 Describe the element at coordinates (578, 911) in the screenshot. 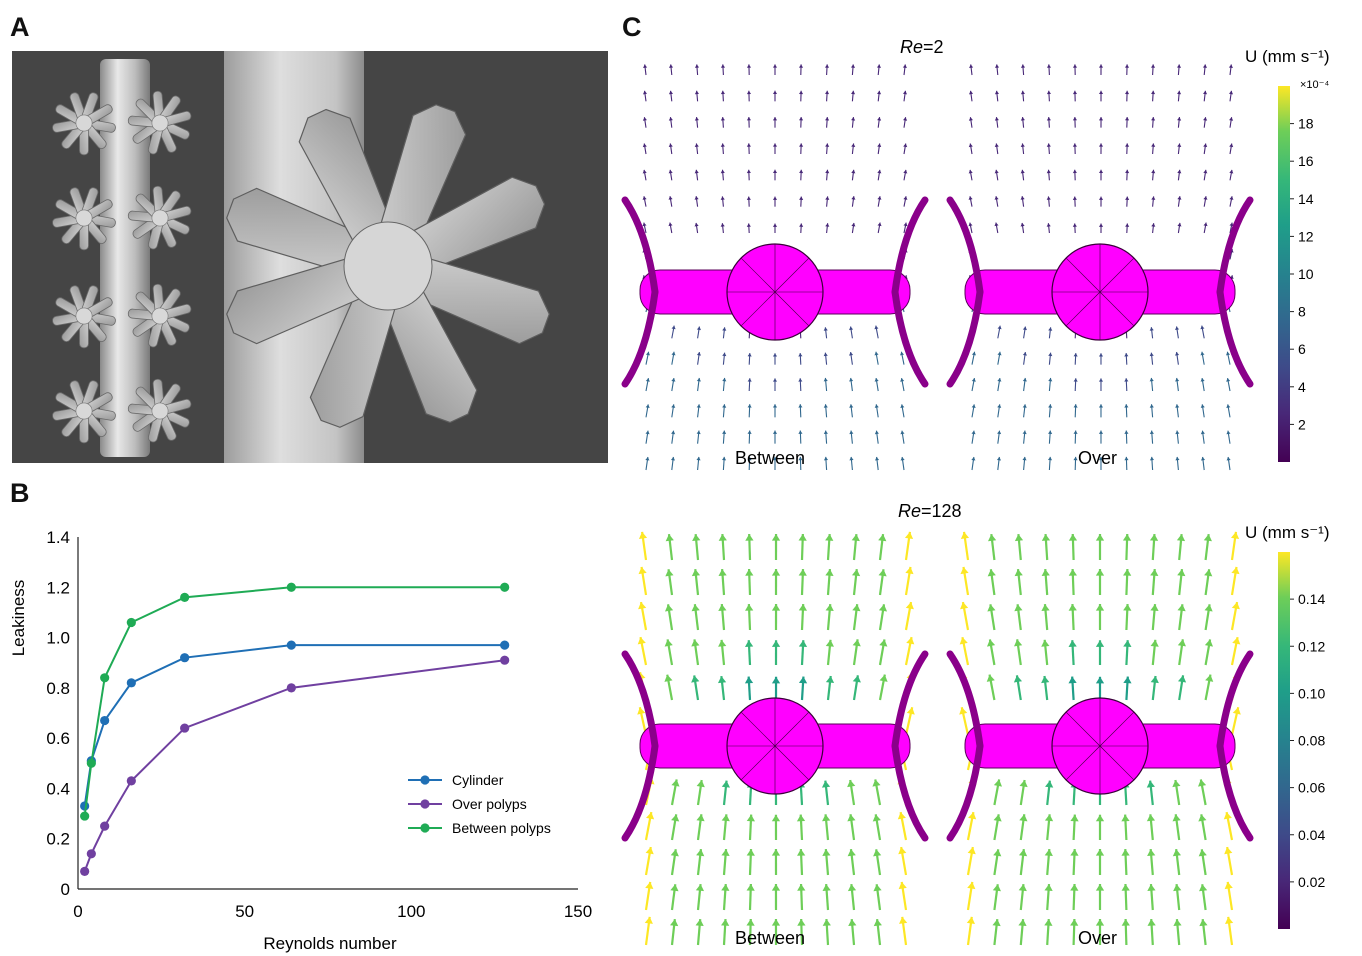

I see `x-tick-label: 150` at that location.